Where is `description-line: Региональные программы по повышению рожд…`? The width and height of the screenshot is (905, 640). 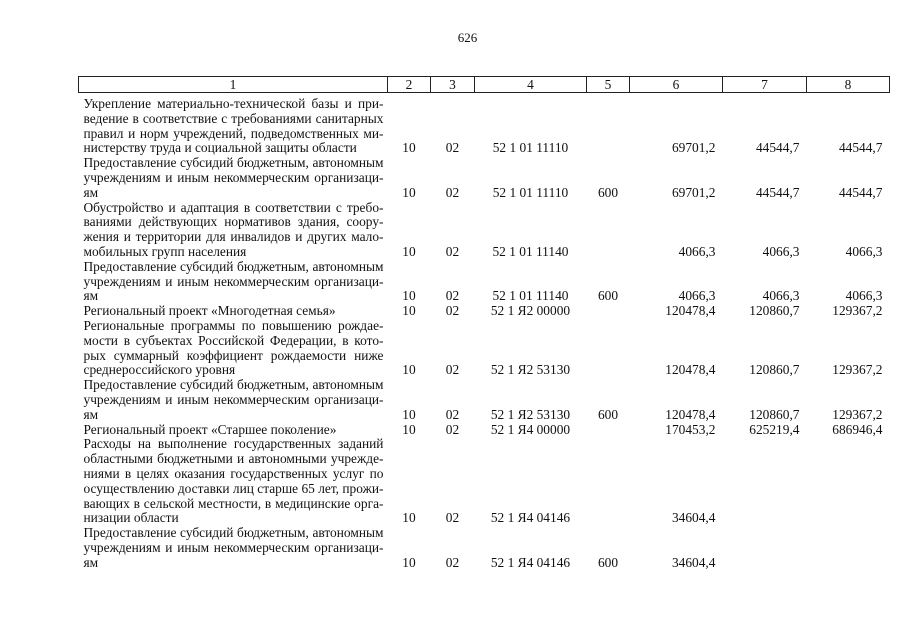 description-line: Региональные программы по повышению рожд… is located at coordinates (233, 325).